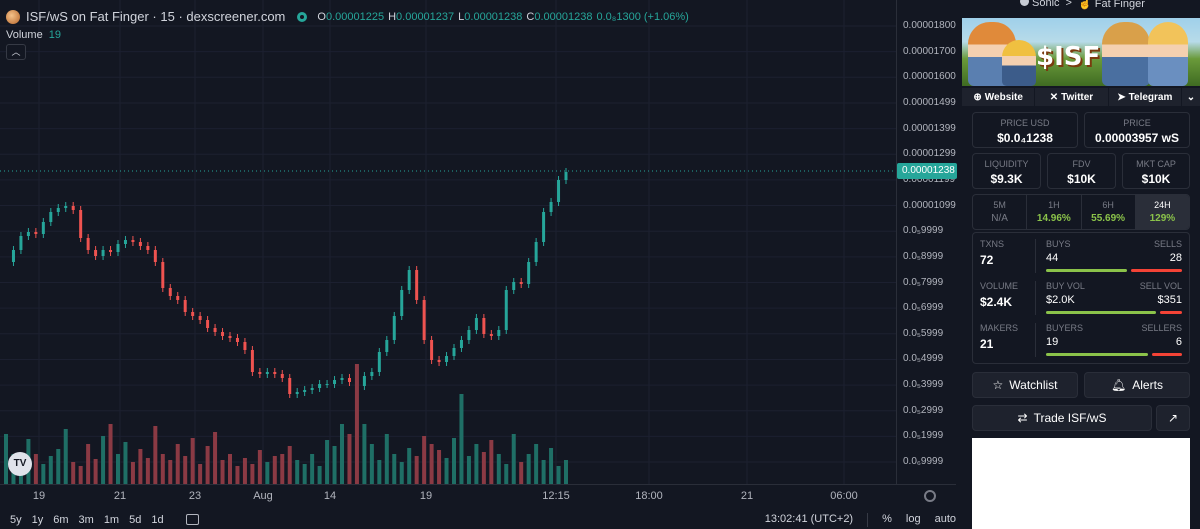  Describe the element at coordinates (923, 256) in the screenshot. I see `price-axis-tick: 0.0₅8999` at that location.